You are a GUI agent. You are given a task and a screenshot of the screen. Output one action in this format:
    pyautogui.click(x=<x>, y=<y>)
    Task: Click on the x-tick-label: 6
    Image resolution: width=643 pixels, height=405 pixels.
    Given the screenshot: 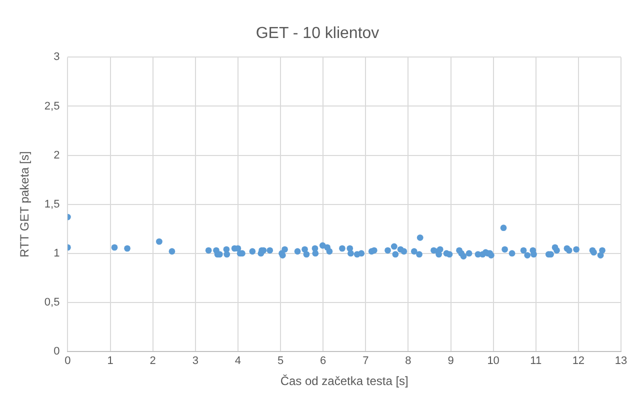 What is the action you would take?
    pyautogui.click(x=323, y=361)
    